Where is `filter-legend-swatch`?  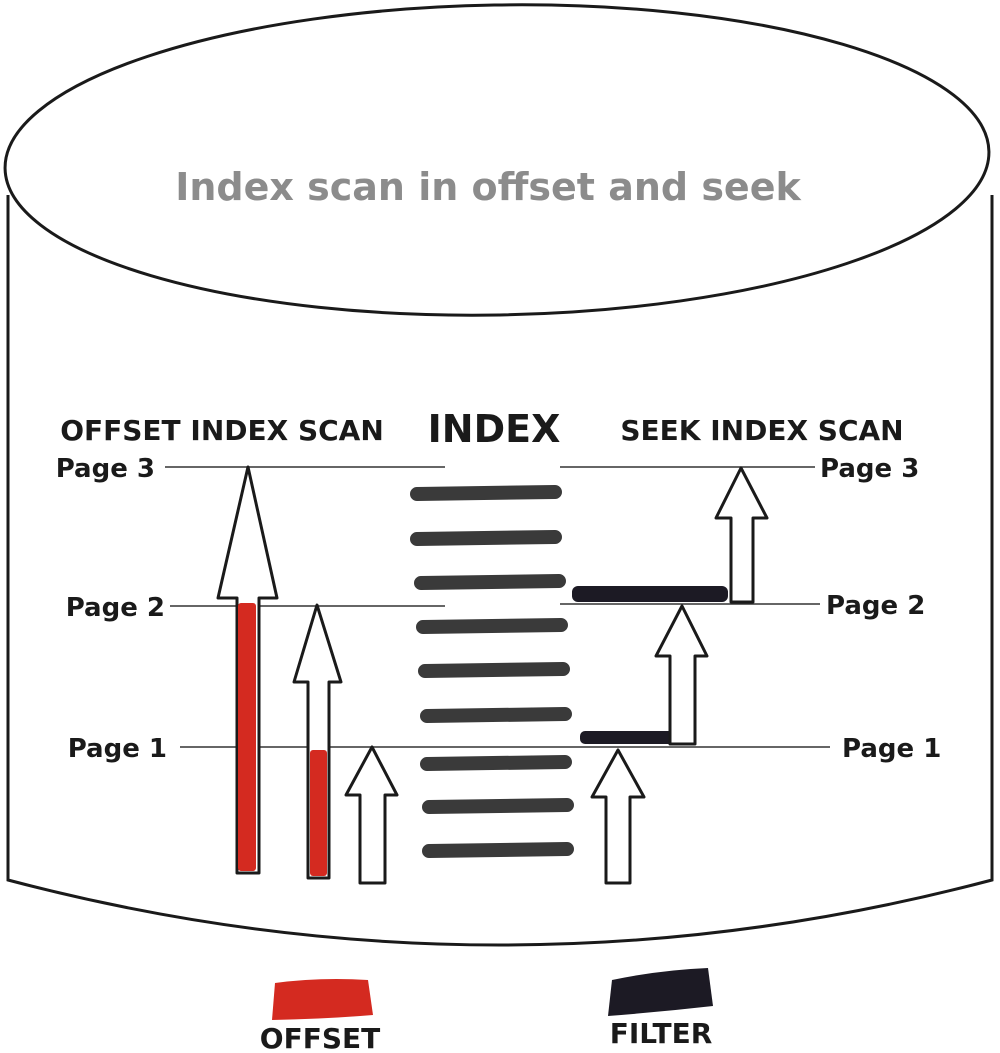
filter-legend-swatch is located at coordinates (660, 992).